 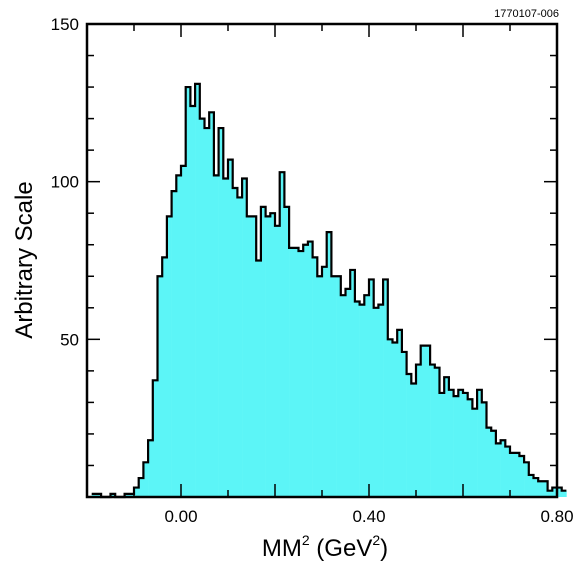 I want to click on y-tick-label: 100, so click(x=65, y=182).